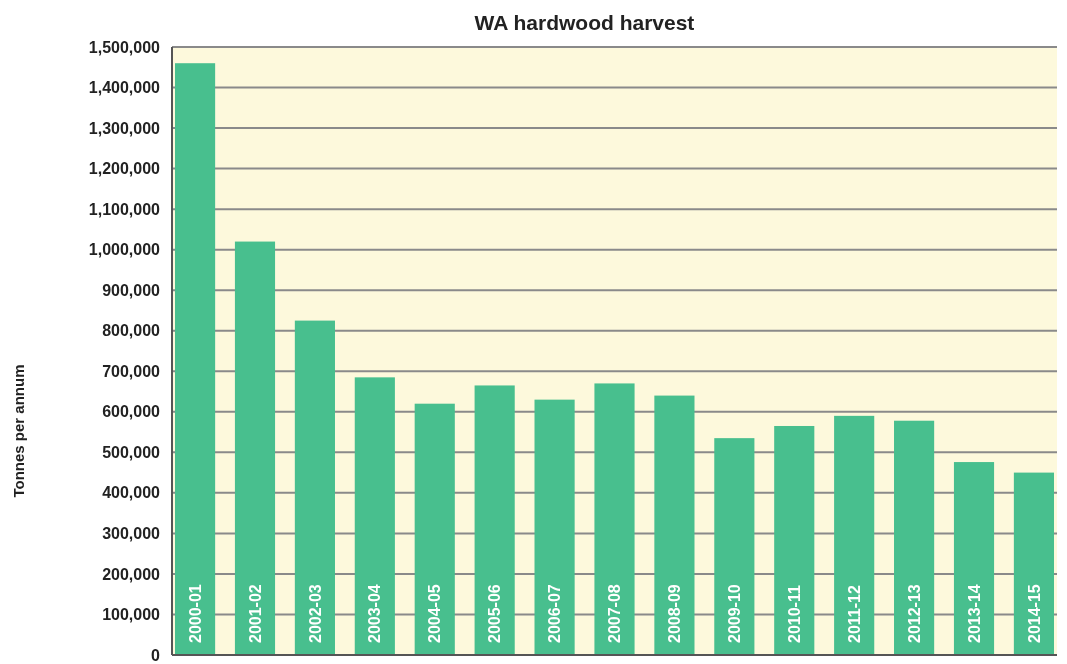 The height and width of the screenshot is (664, 1067). Describe the element at coordinates (555, 613) in the screenshot. I see `x-tick-label: 2006-07` at that location.